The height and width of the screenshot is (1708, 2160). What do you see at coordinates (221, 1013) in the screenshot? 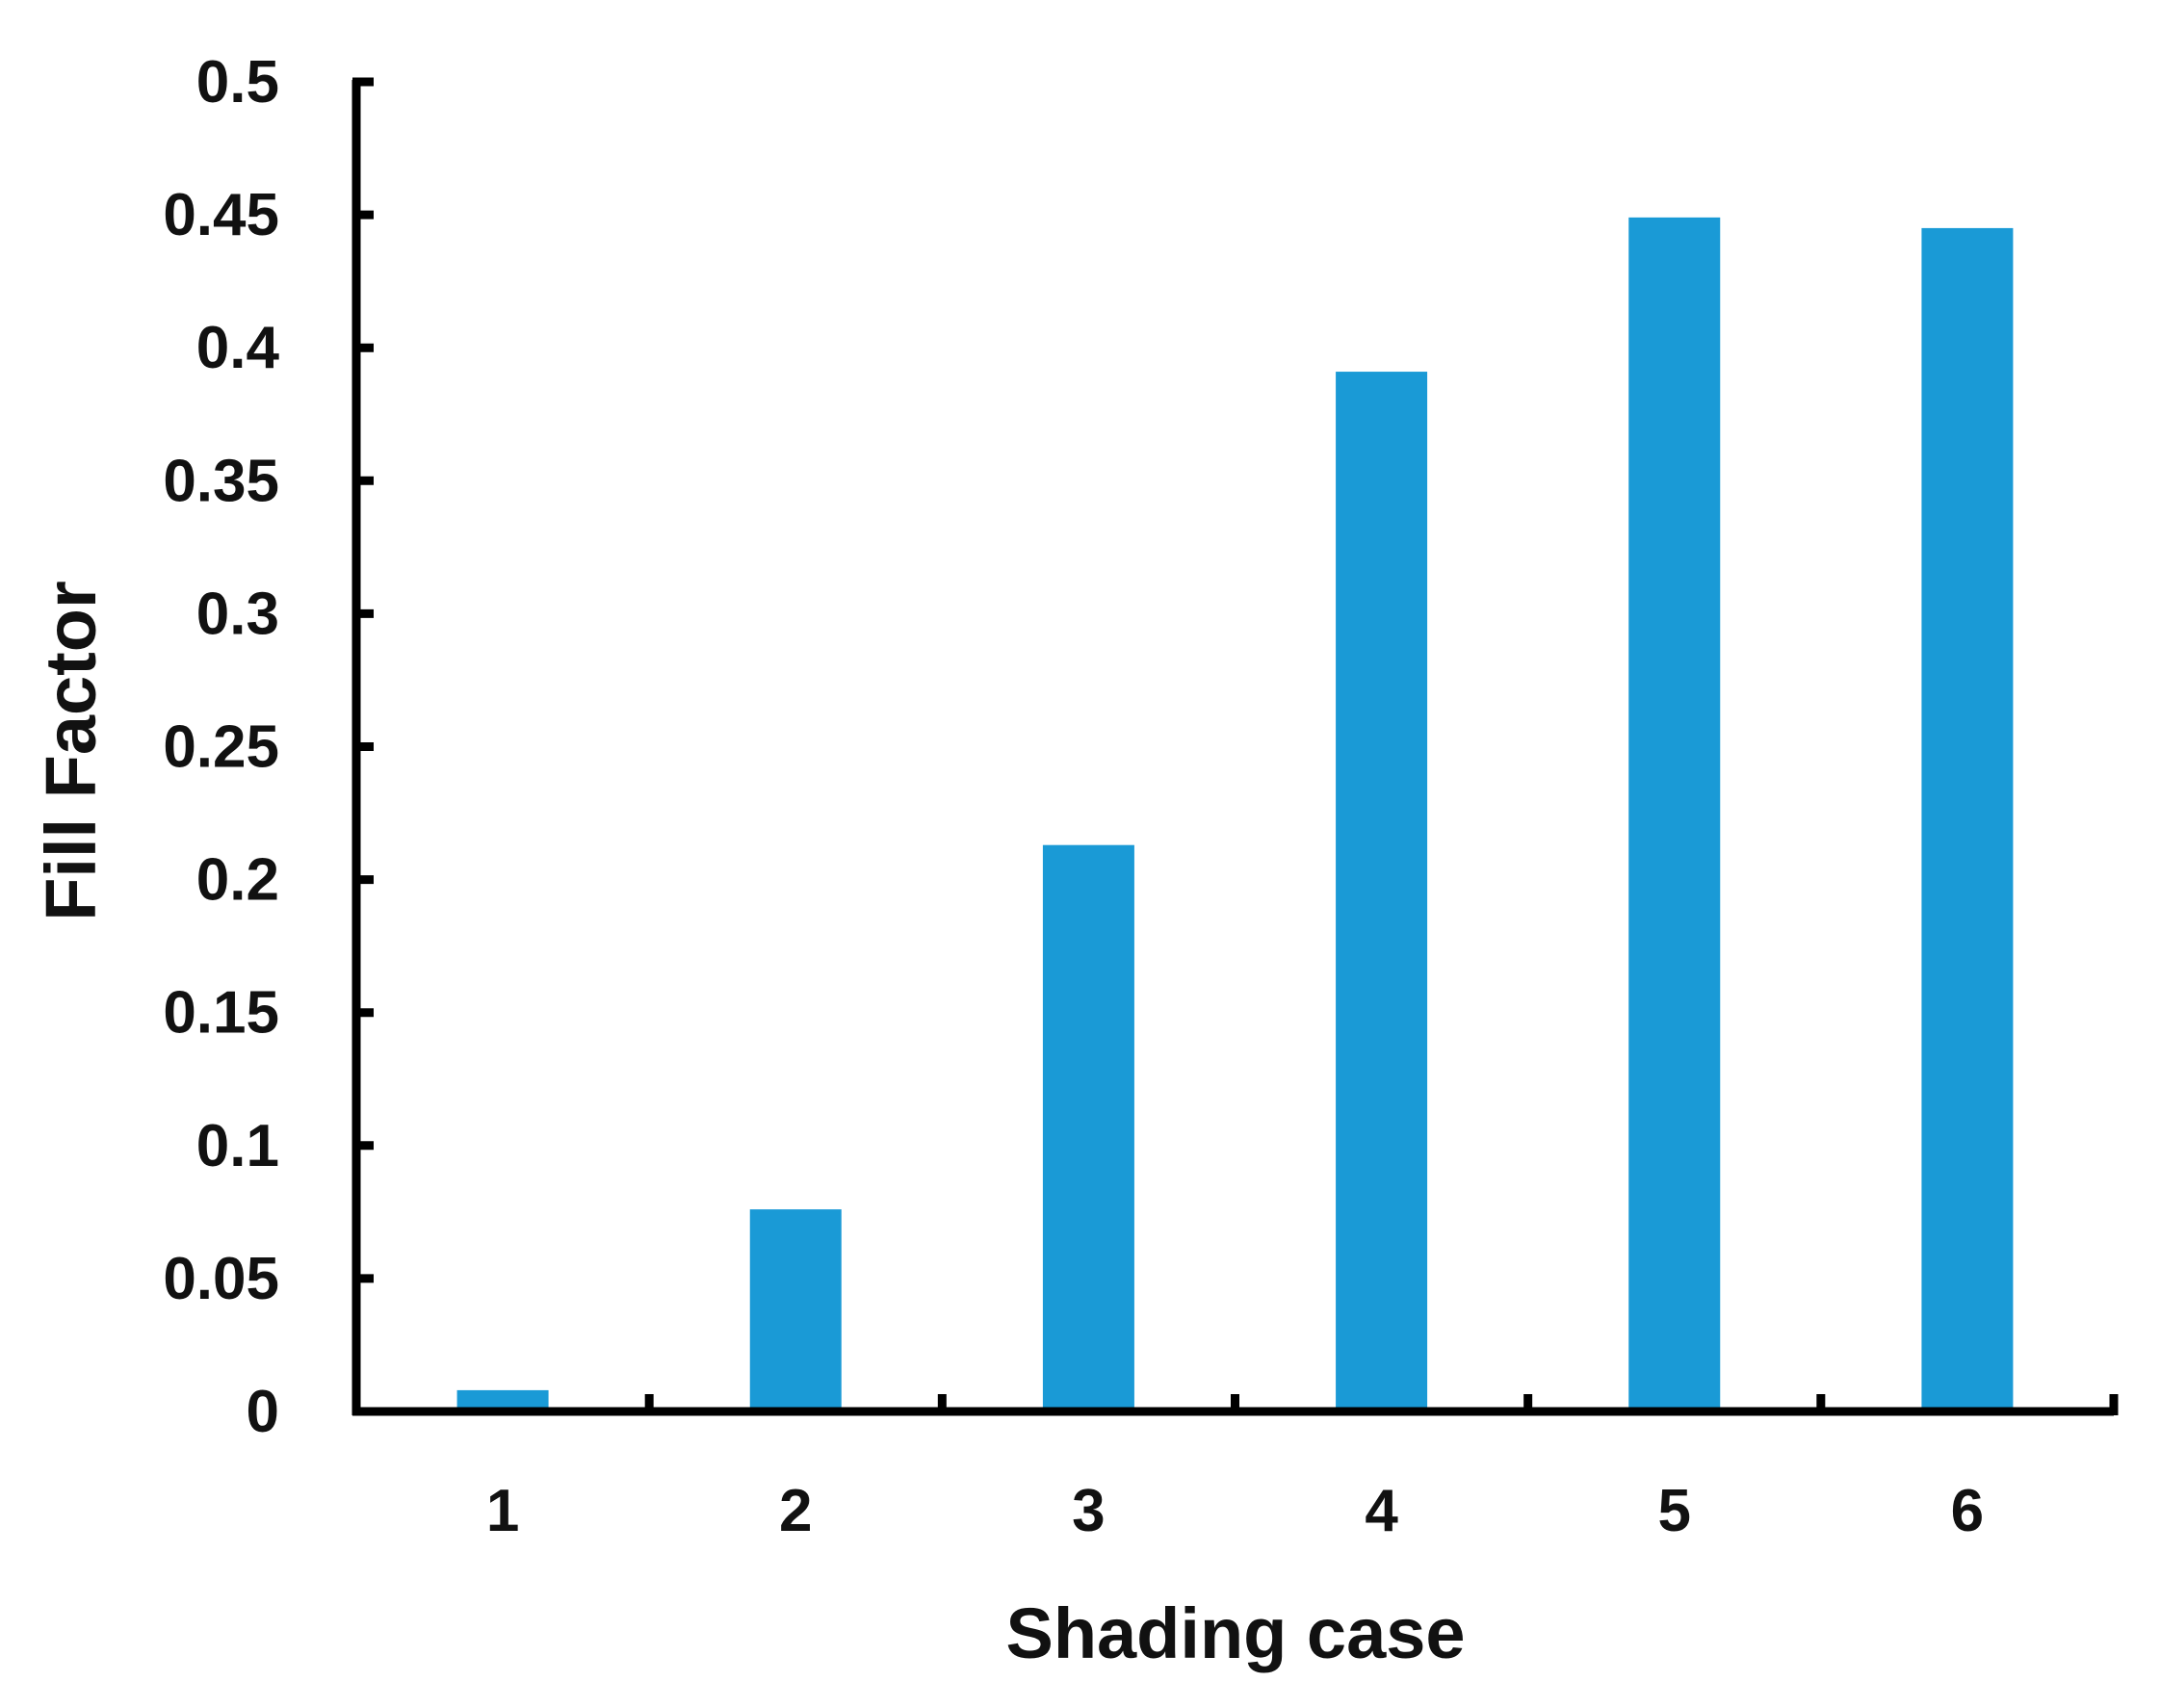
I see `y-tick-label: 0.15` at bounding box center [221, 1013].